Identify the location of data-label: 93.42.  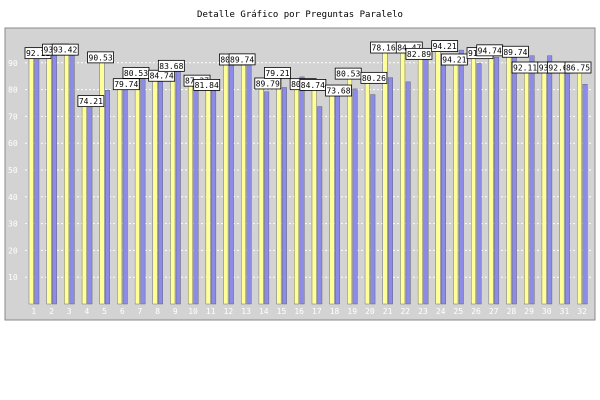
(65, 50).